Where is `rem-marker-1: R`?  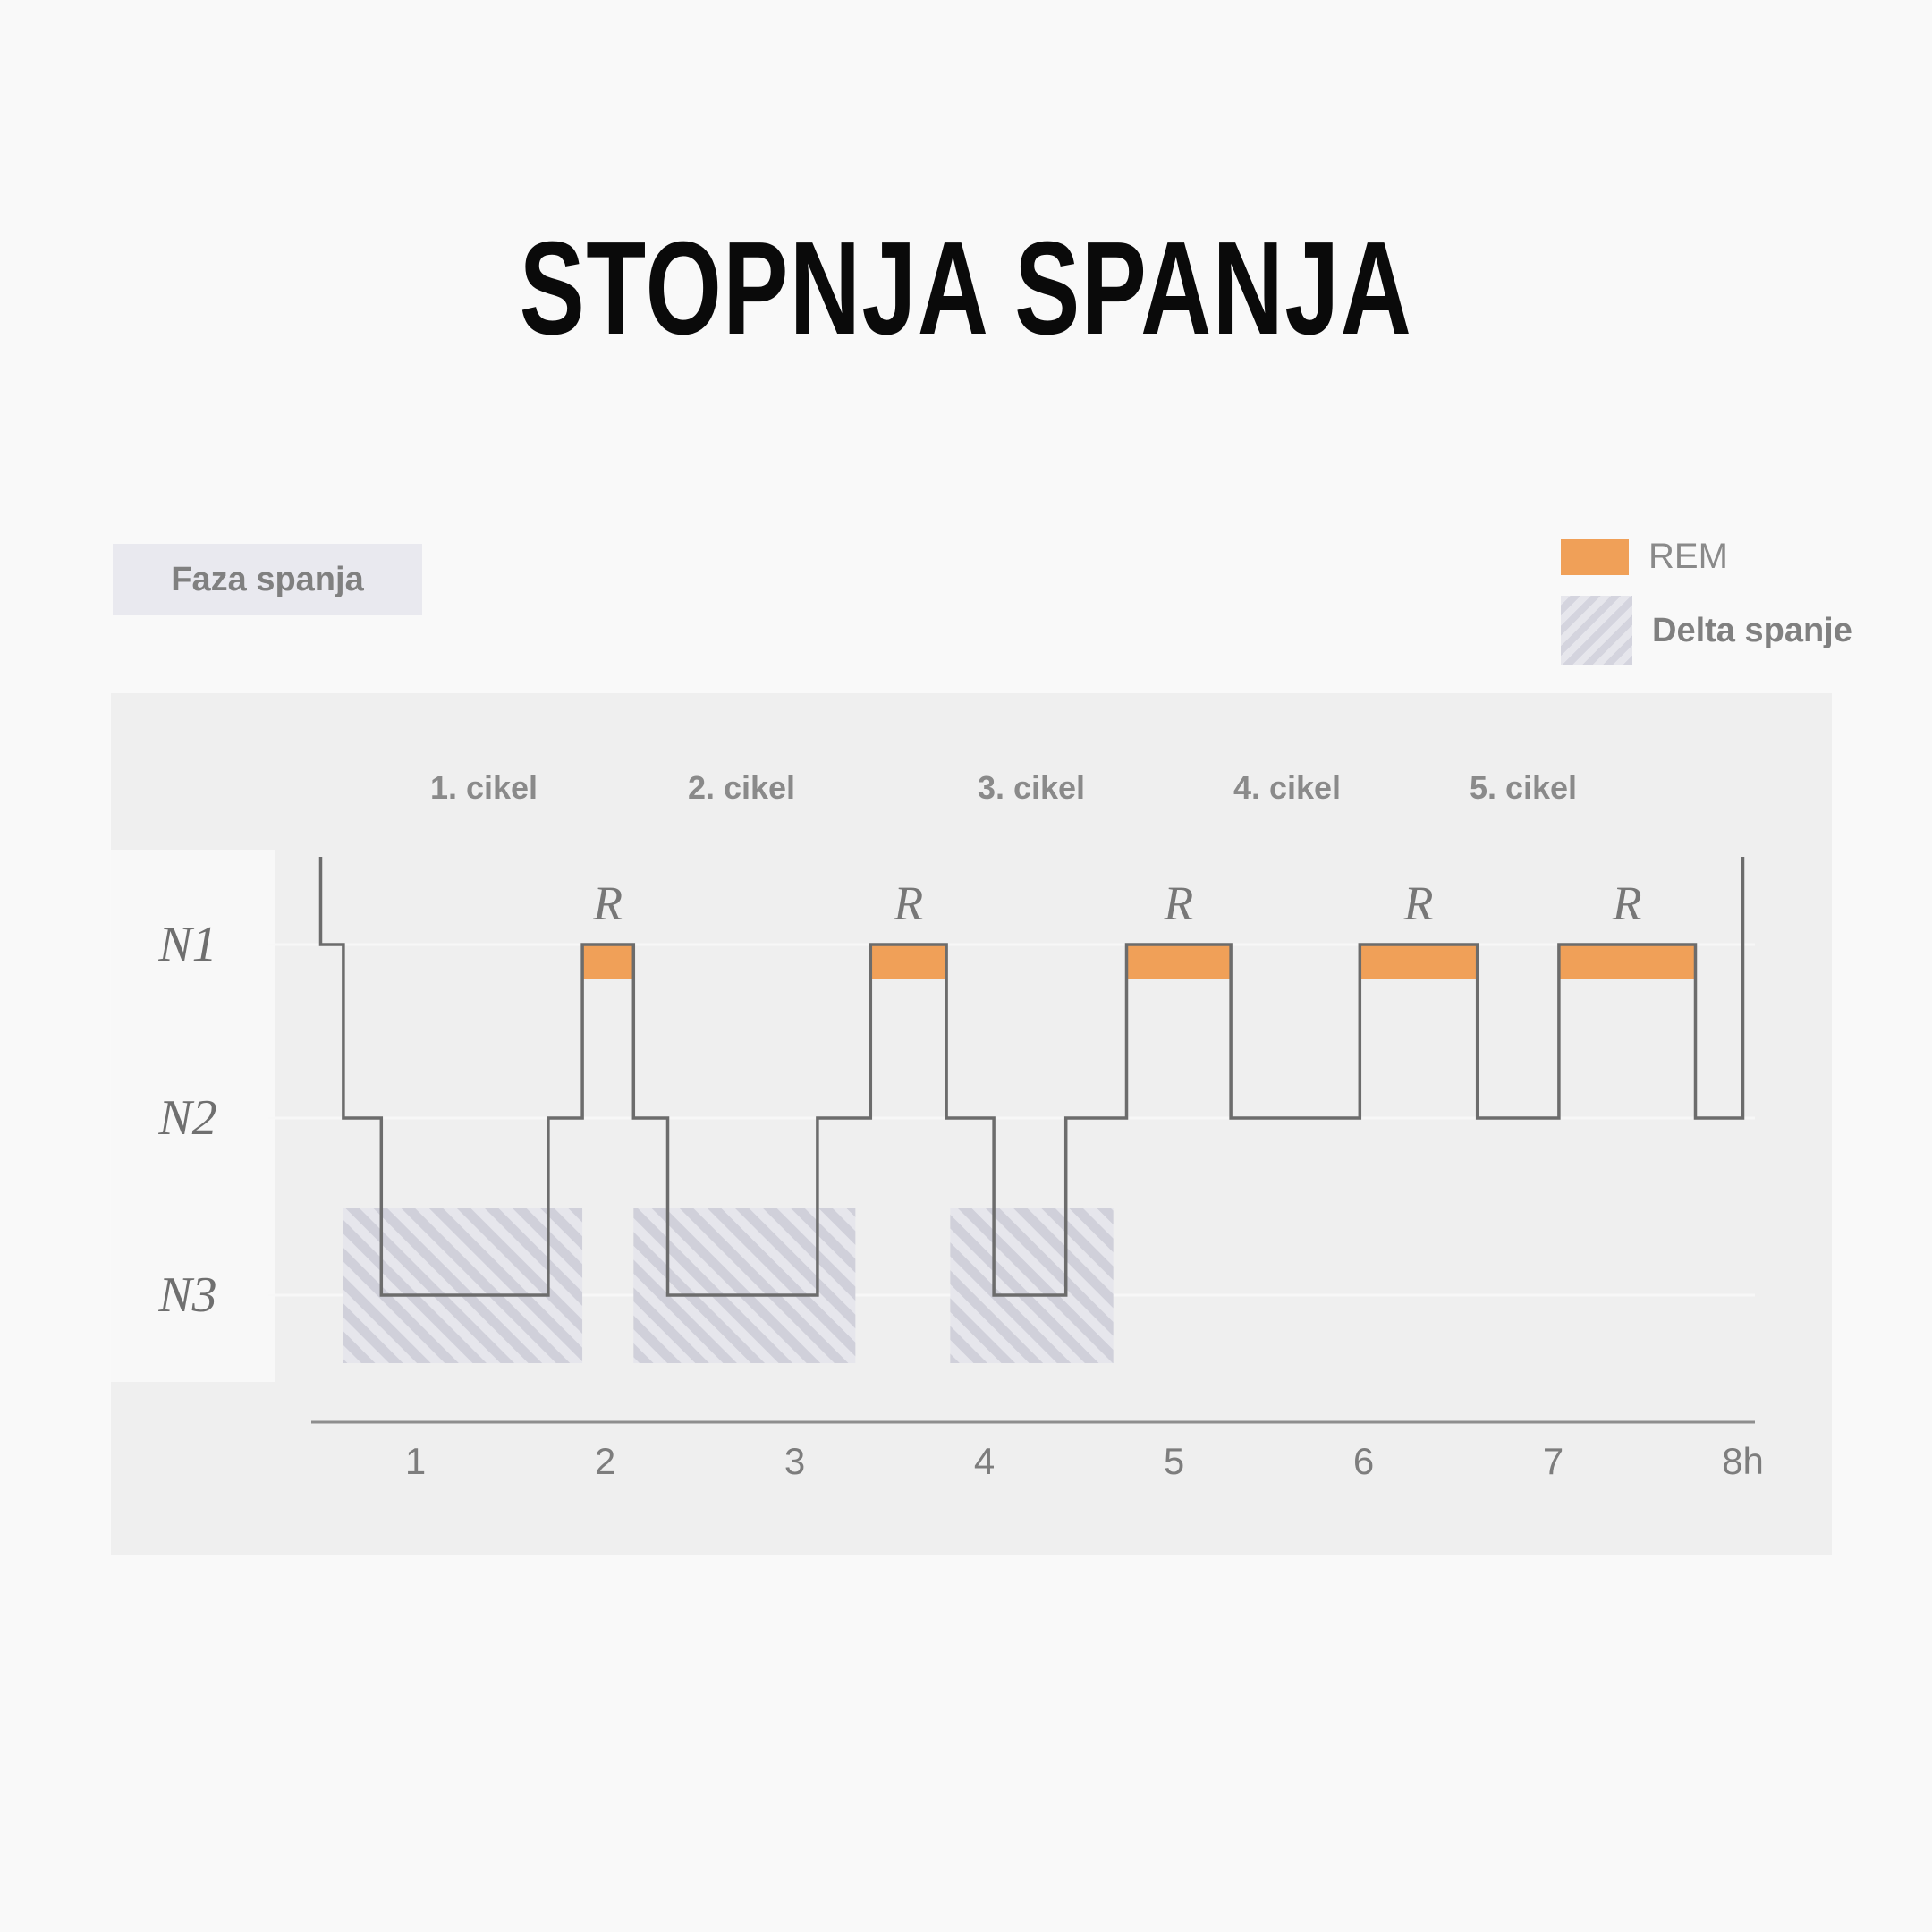 rem-marker-1: R is located at coordinates (607, 903).